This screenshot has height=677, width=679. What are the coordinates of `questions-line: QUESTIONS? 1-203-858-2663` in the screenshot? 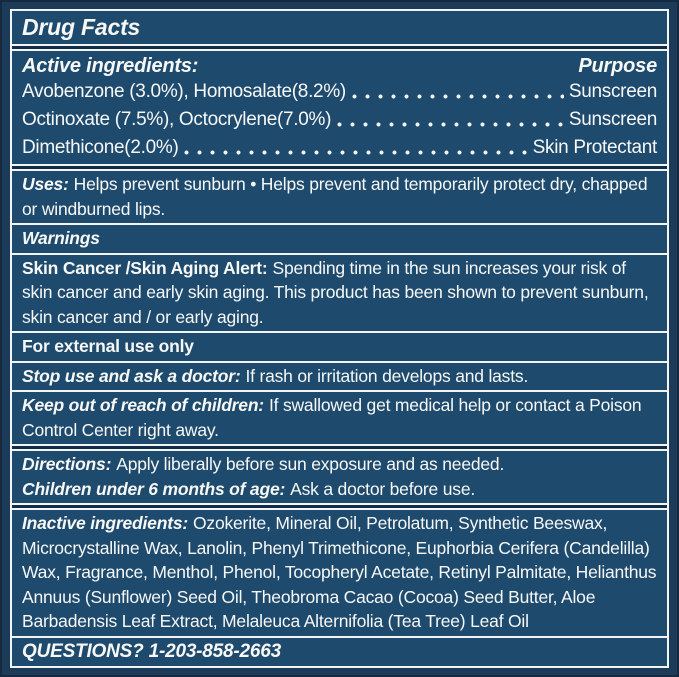 It's located at (152, 651).